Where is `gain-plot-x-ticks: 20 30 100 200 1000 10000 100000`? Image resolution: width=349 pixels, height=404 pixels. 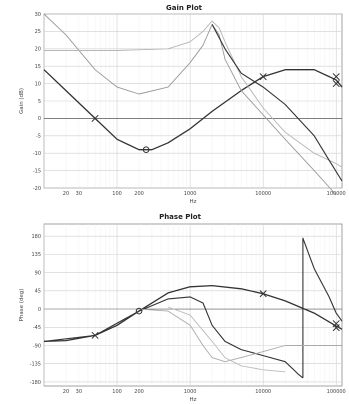 gain-plot-x-ticks: 20 30 100 200 1000 10000 100000 is located at coordinates (204, 194).